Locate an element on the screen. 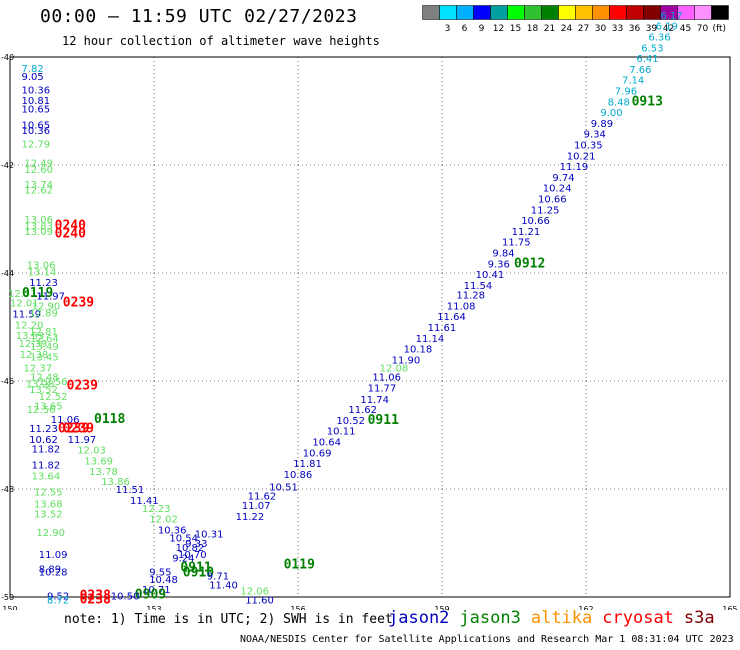  color-scale-label: 24 is located at coordinates (567, 29).